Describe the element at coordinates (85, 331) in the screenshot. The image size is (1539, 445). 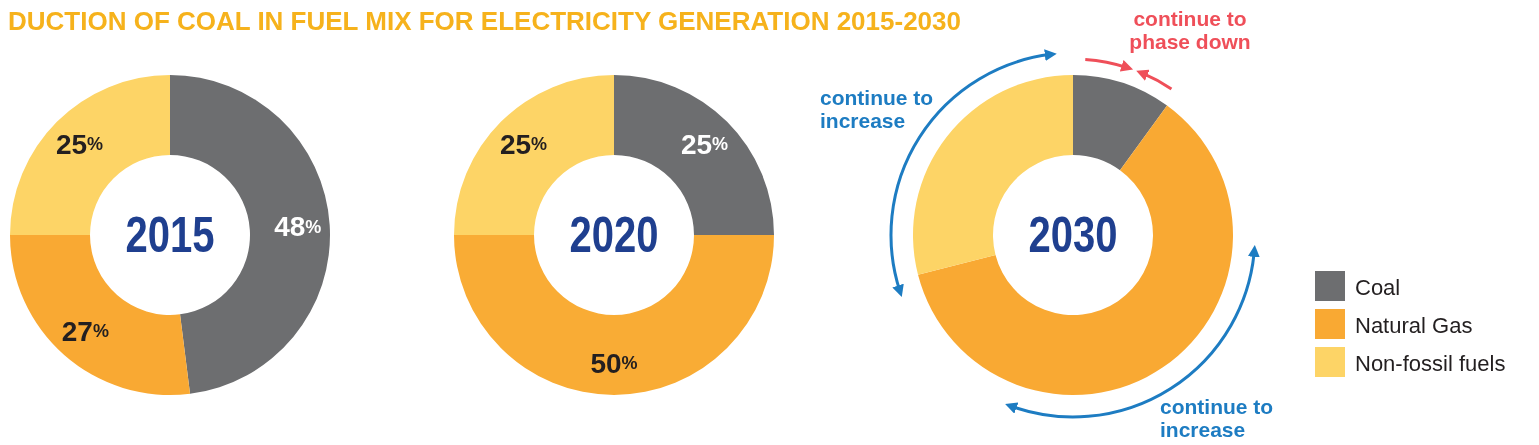
I see `data-label: 27%` at that location.